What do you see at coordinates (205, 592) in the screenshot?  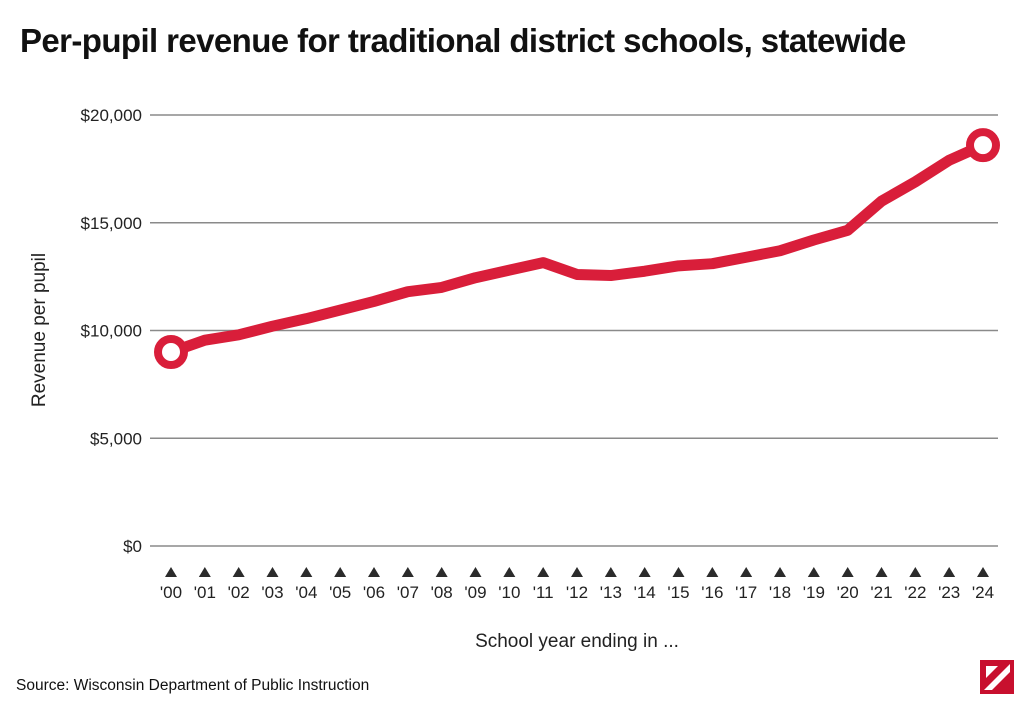 I see `x-tick-label: '01` at bounding box center [205, 592].